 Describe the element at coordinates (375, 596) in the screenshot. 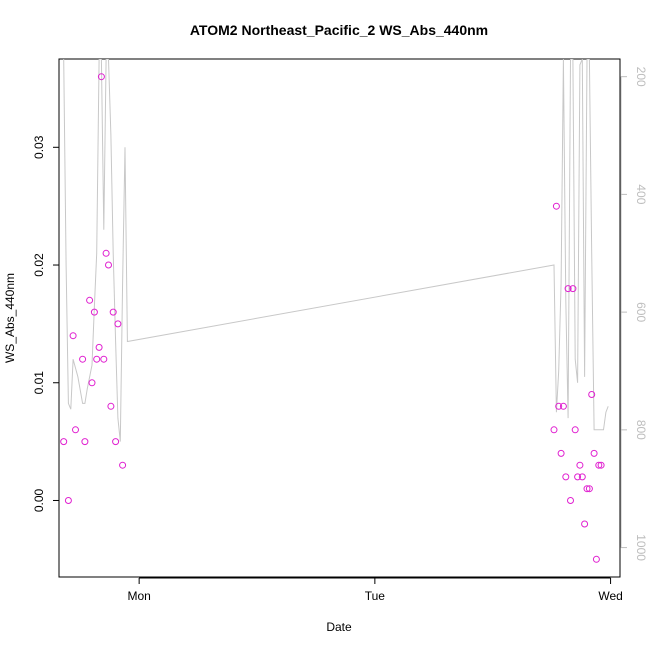

I see `x-tick-label: Tue` at that location.